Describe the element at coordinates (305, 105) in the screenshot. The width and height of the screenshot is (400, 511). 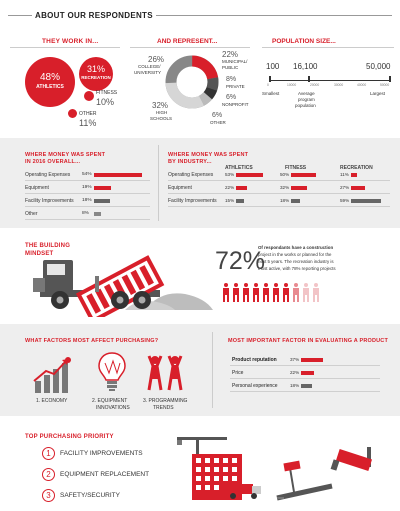
I see `pop-average-label3: population` at that location.